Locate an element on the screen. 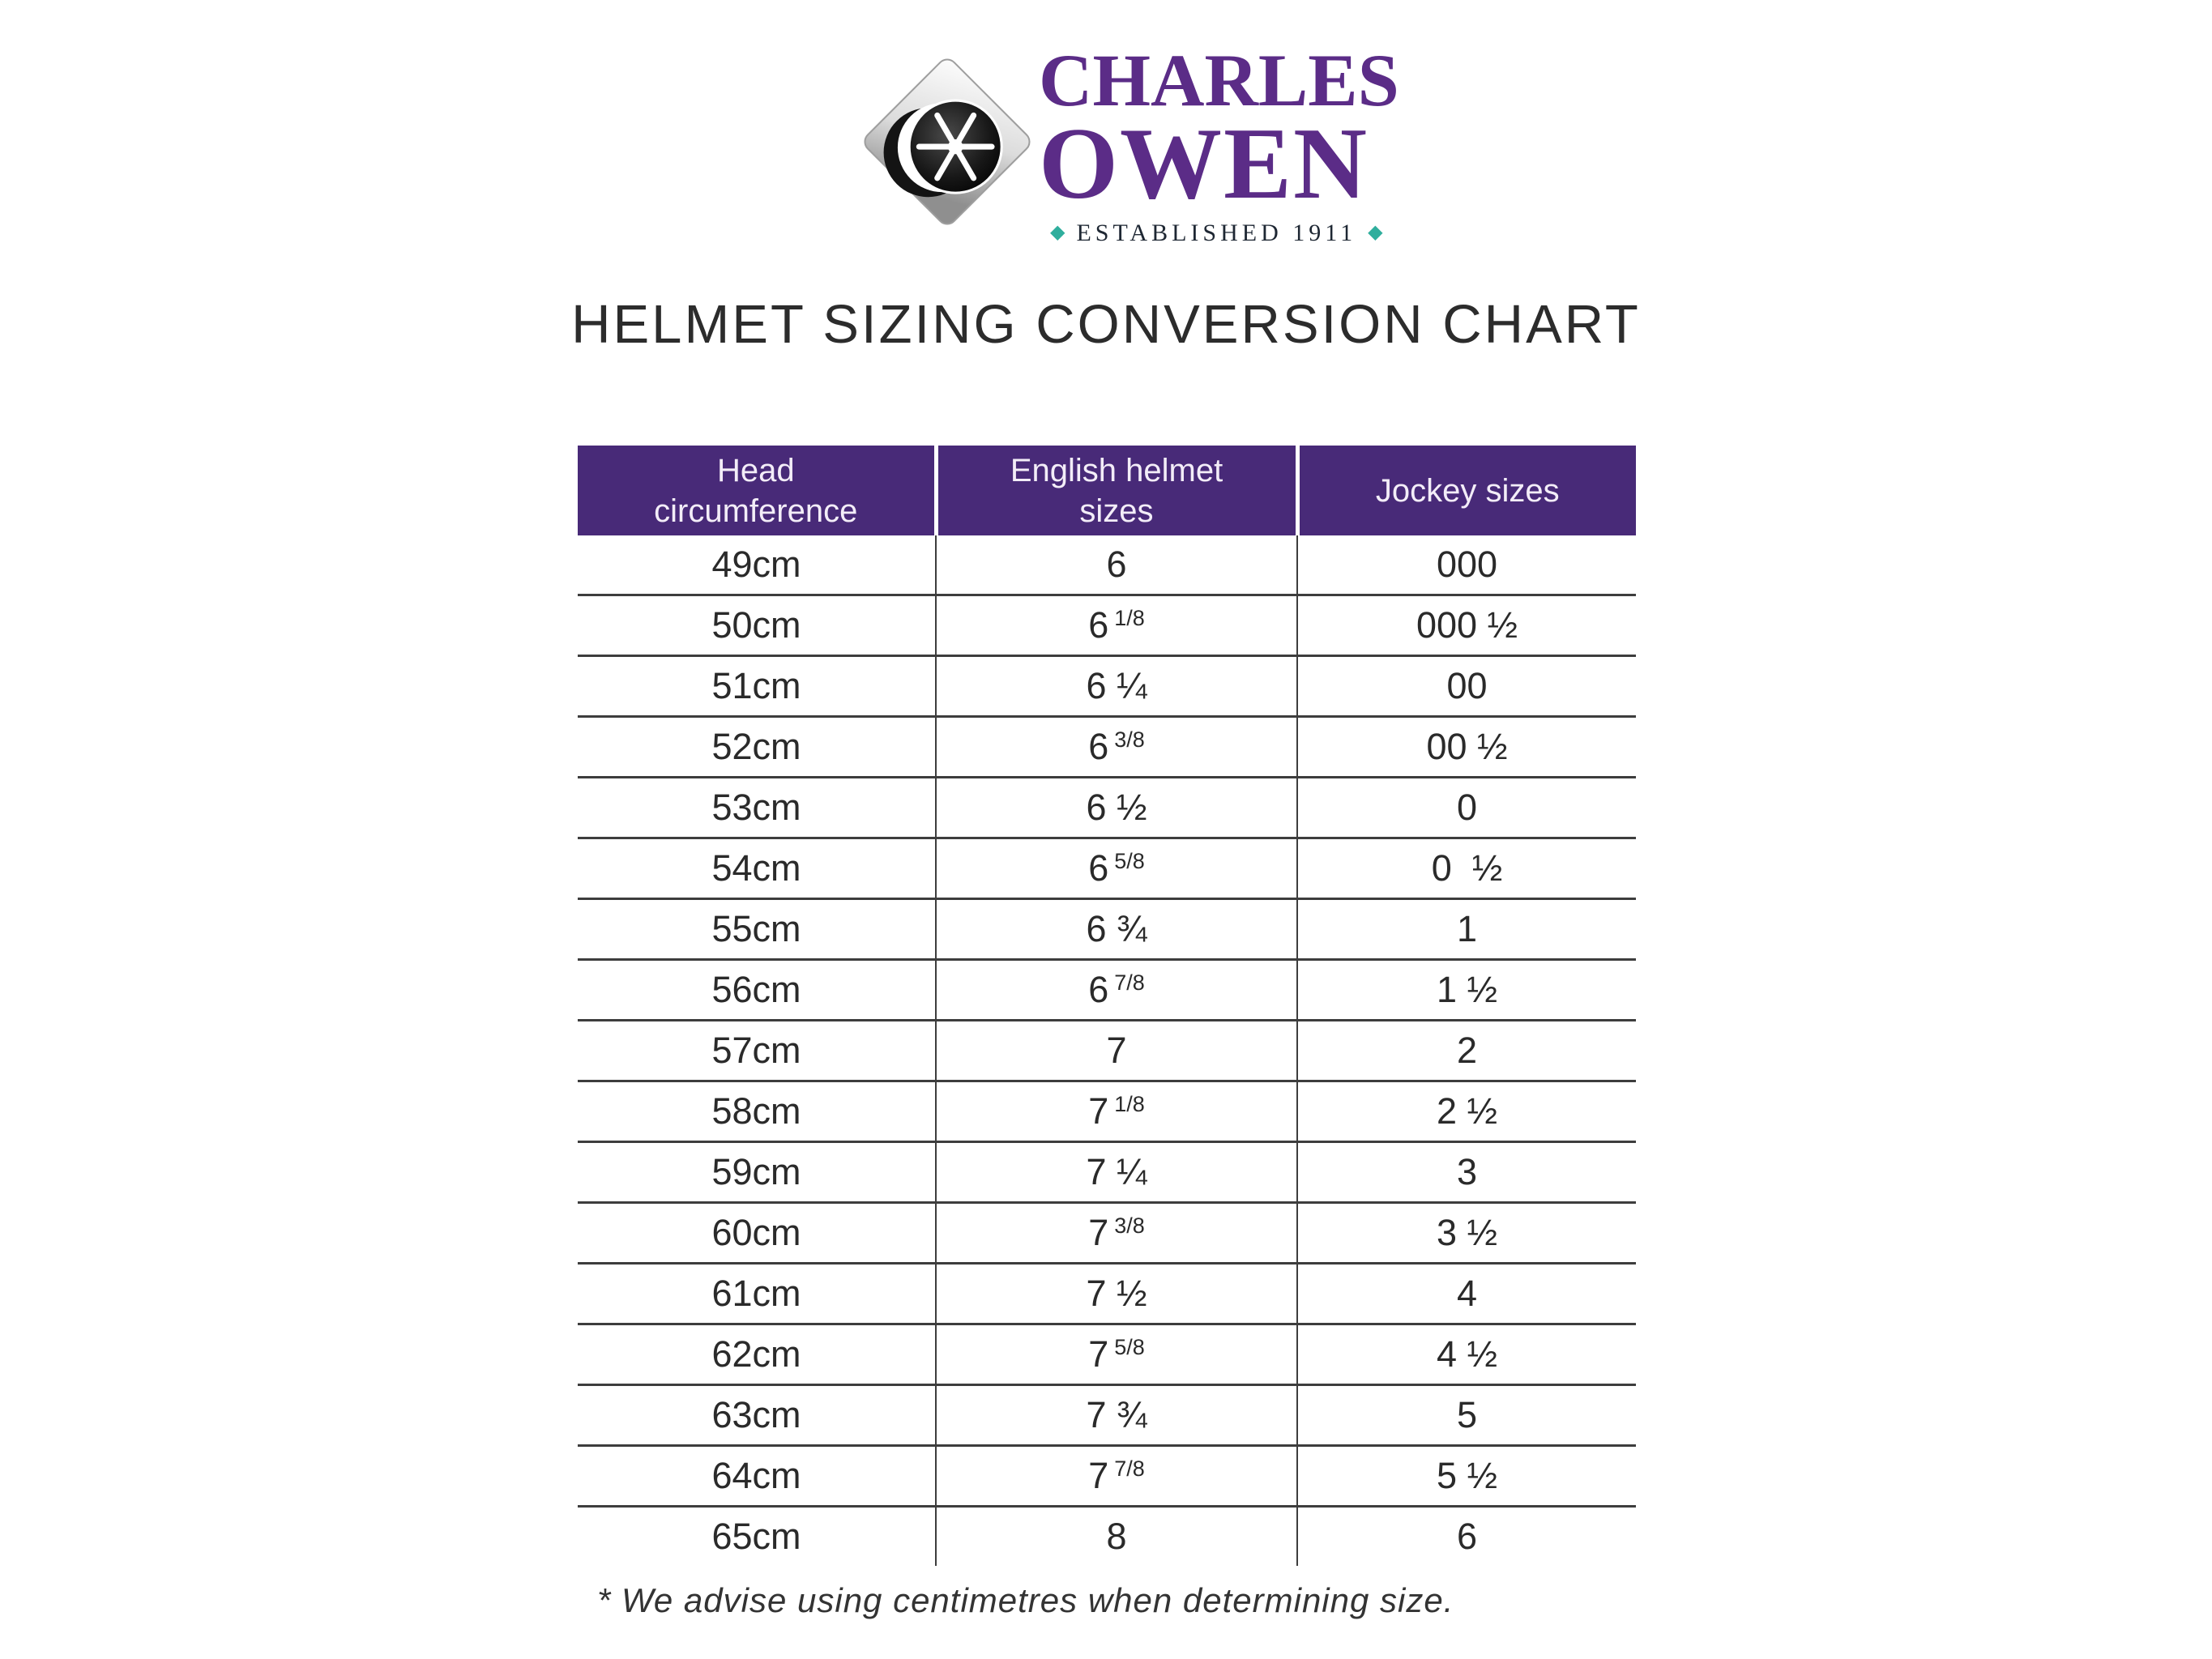 The height and width of the screenshot is (1659, 2212). head-circumference-cell: 52cm is located at coordinates (757, 747).